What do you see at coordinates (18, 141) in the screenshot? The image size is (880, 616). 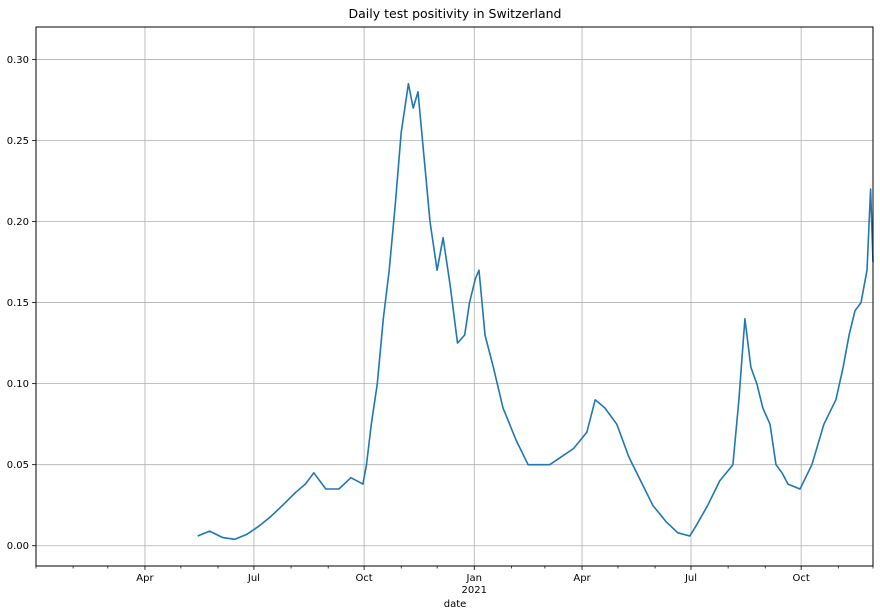 I see `y-tick-label: 0.25` at bounding box center [18, 141].